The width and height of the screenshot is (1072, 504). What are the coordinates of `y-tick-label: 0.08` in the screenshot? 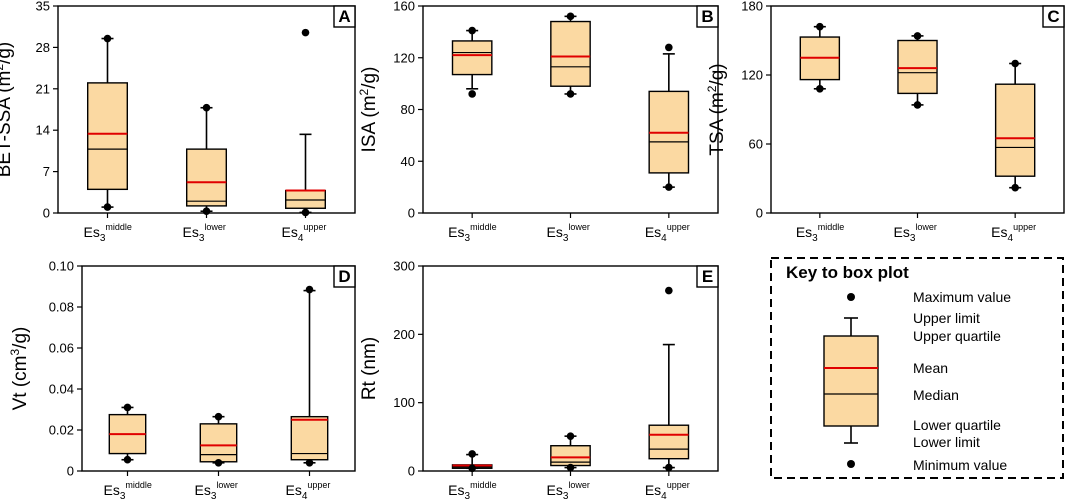 It's located at (61, 307).